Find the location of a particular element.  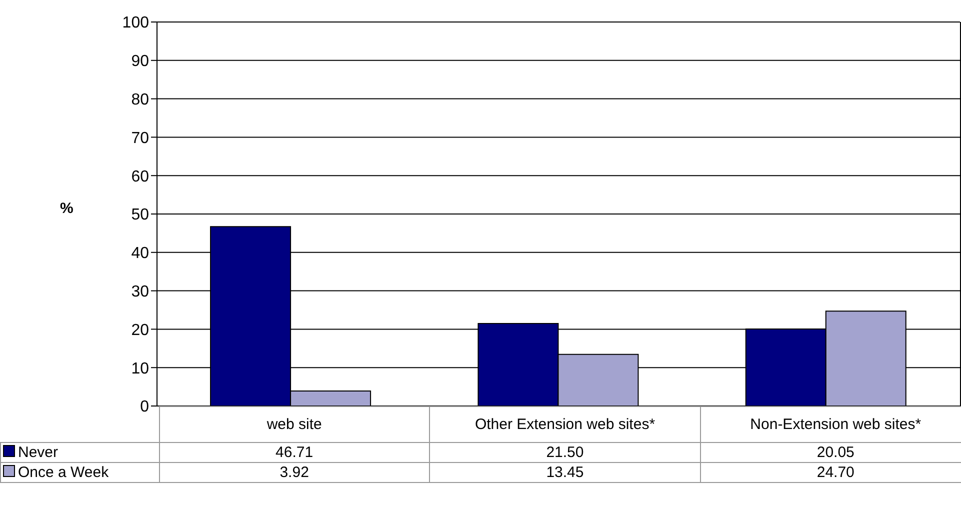

x-tick-label: web site is located at coordinates (294, 424).